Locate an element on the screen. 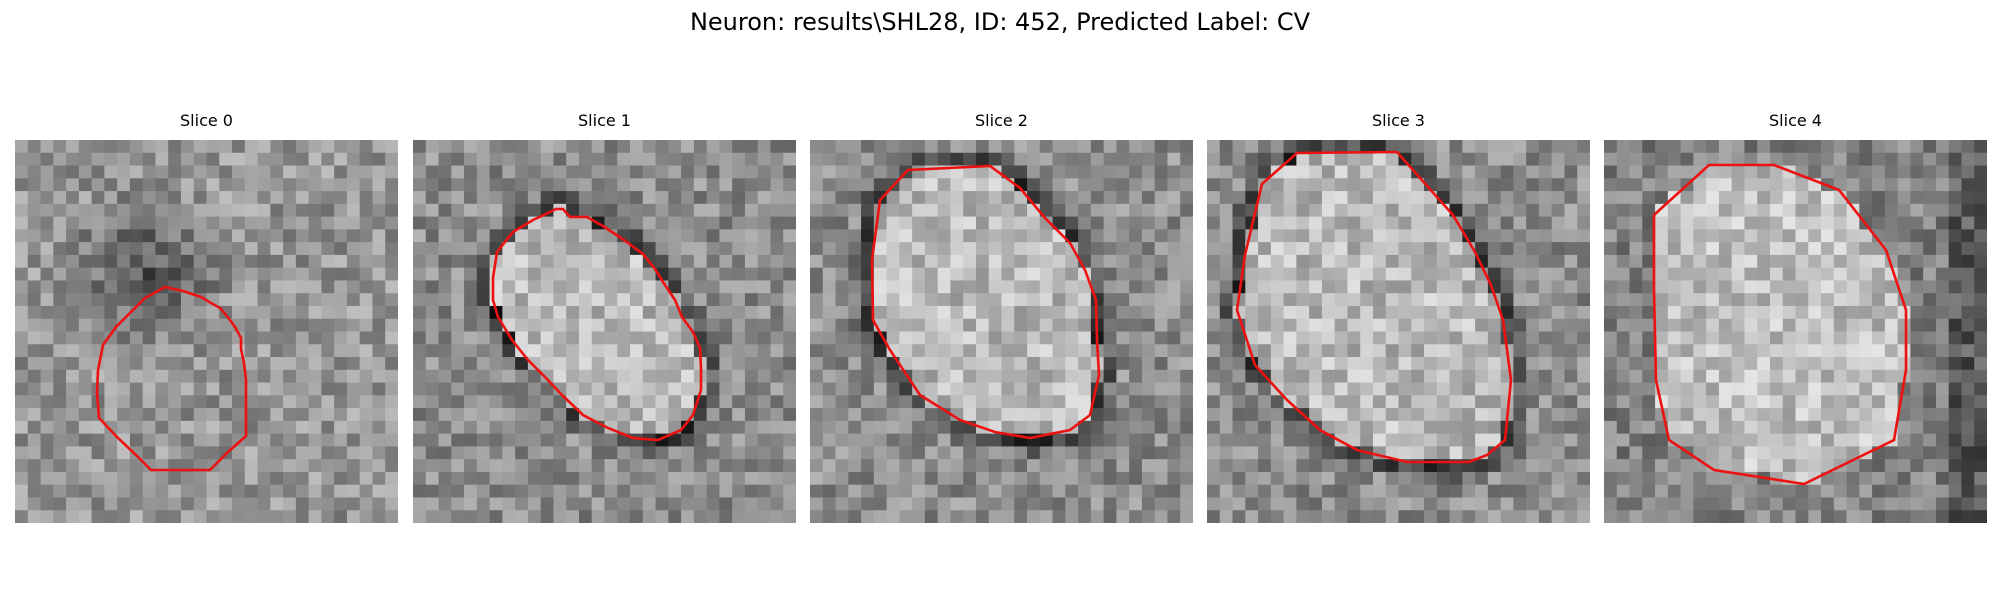 This screenshot has width=2000, height=600. slice-title: Slice 4 is located at coordinates (1795, 120).